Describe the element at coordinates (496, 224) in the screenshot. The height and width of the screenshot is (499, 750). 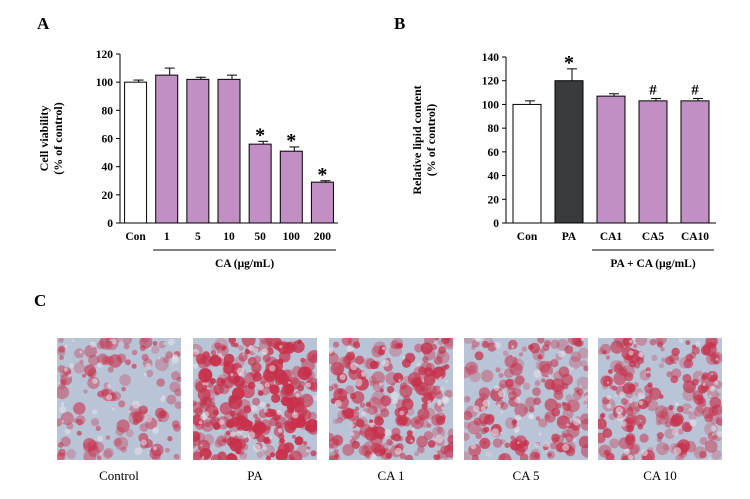
I see `y-tick-label: 0` at that location.